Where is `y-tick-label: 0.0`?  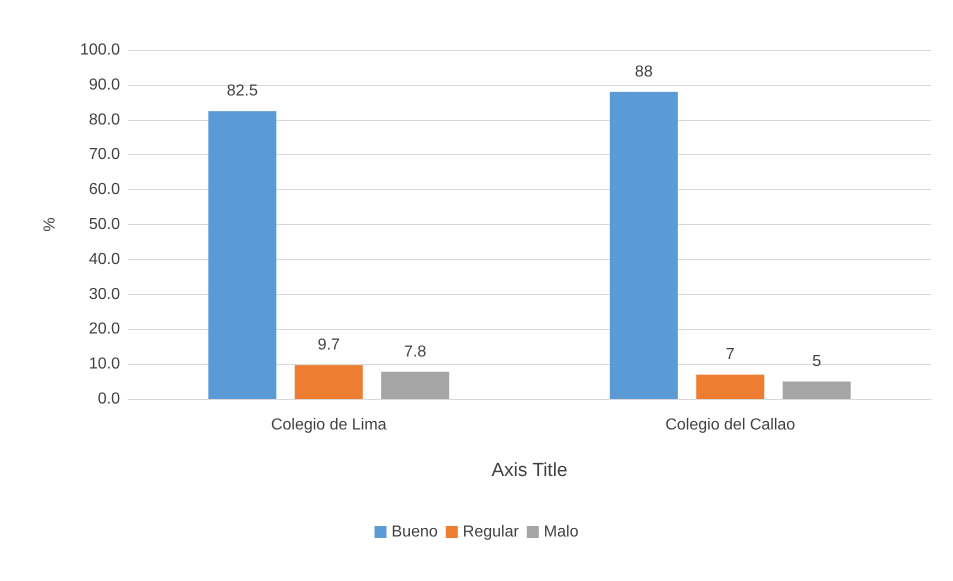 y-tick-label: 0.0 is located at coordinates (109, 399).